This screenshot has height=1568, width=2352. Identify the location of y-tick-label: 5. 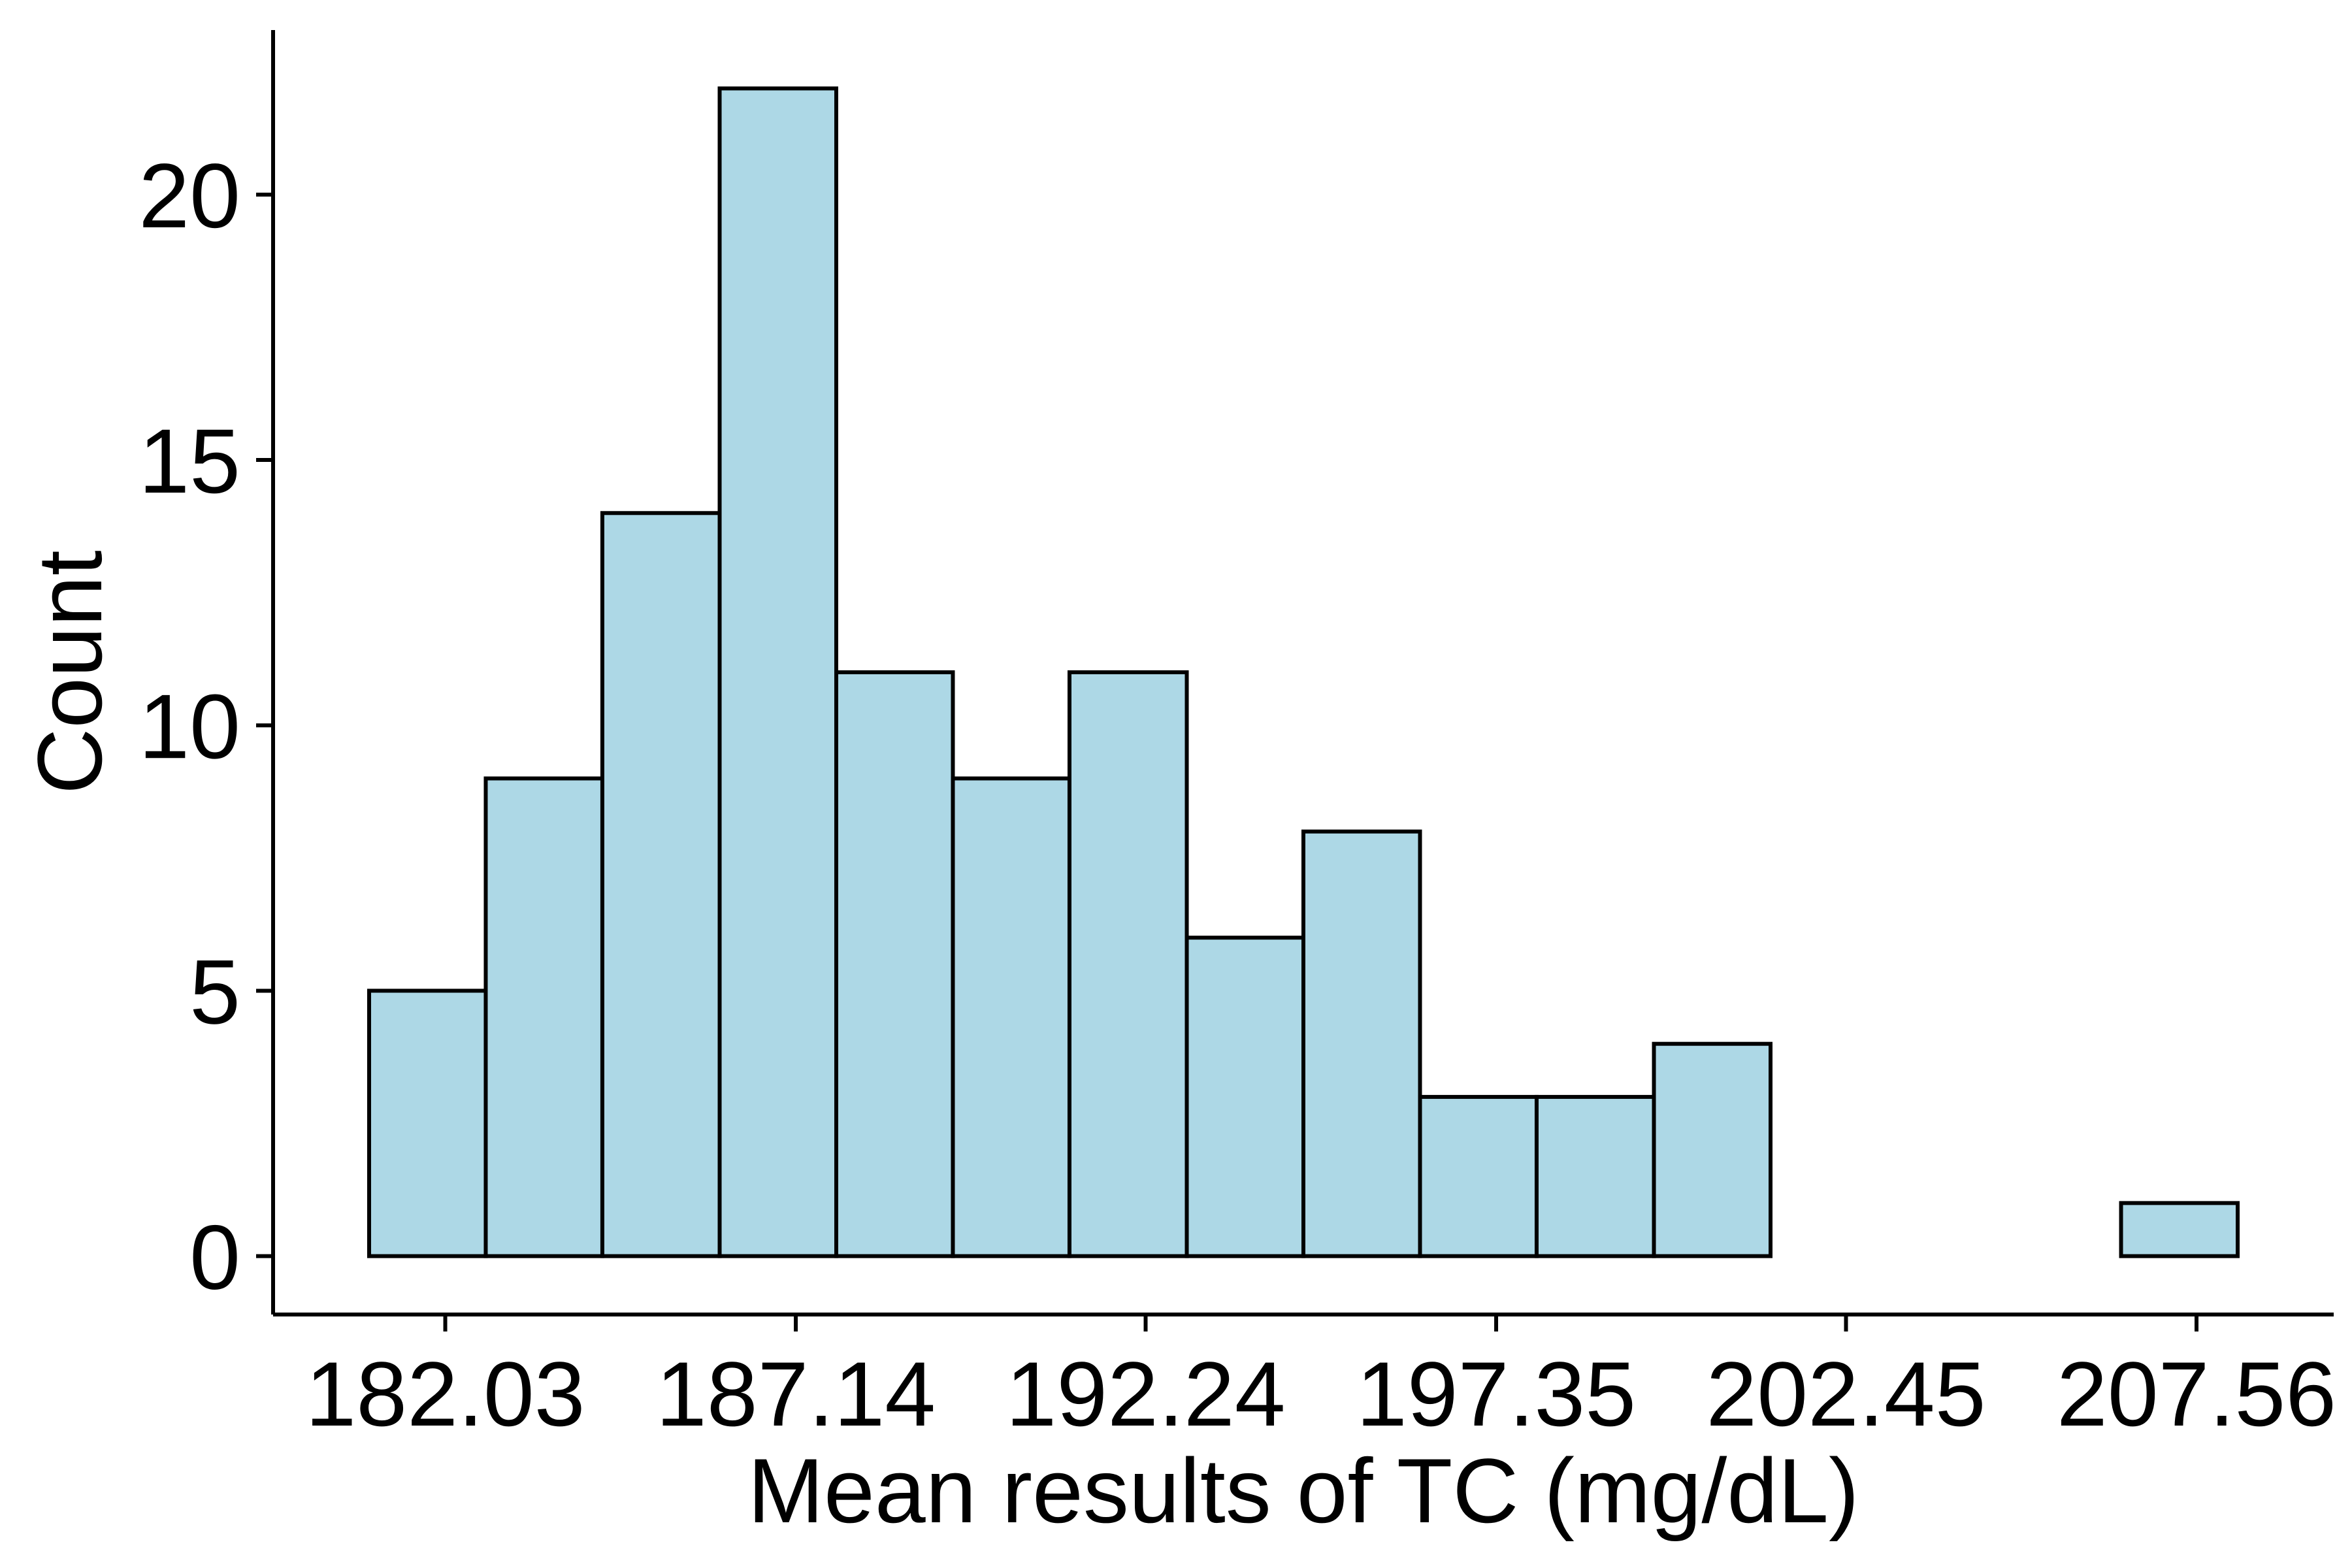
(214, 991).